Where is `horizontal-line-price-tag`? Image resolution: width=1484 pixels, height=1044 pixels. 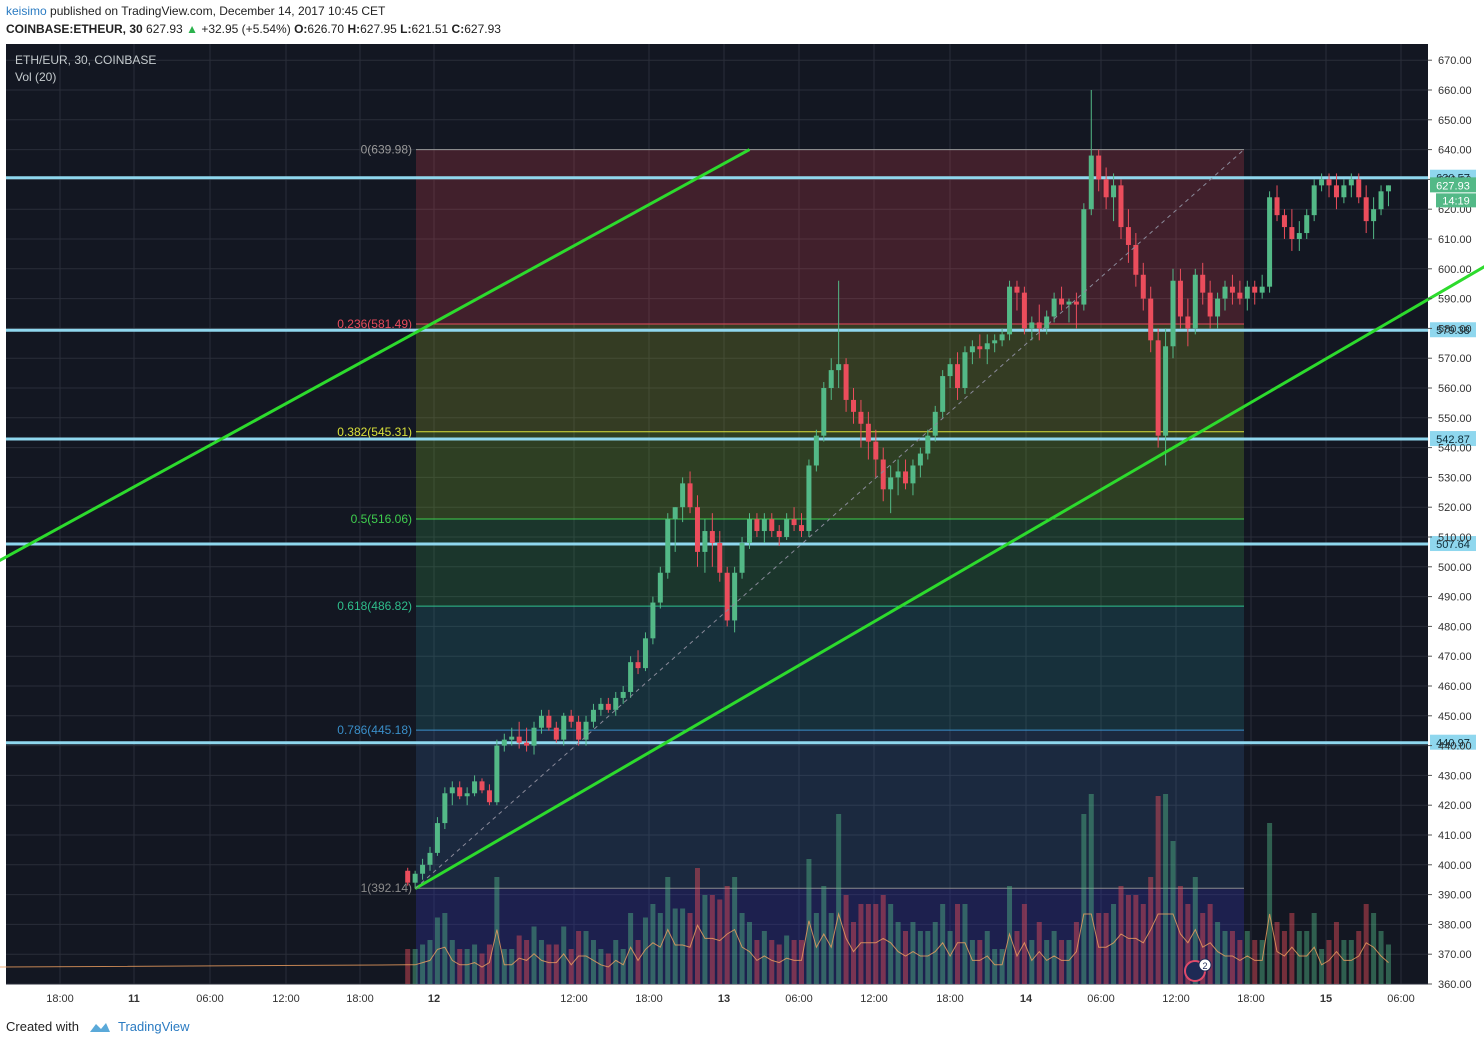 horizontal-line-price-tag is located at coordinates (1453, 330).